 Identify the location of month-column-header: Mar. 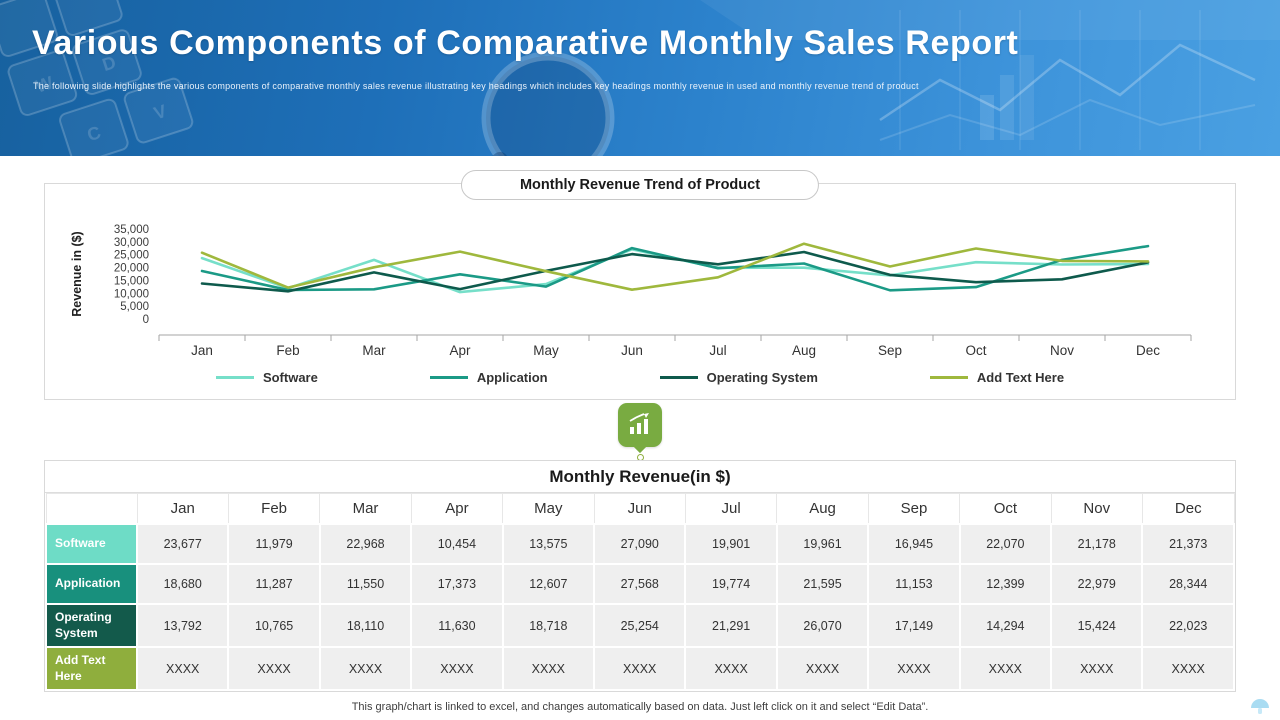
(365, 509).